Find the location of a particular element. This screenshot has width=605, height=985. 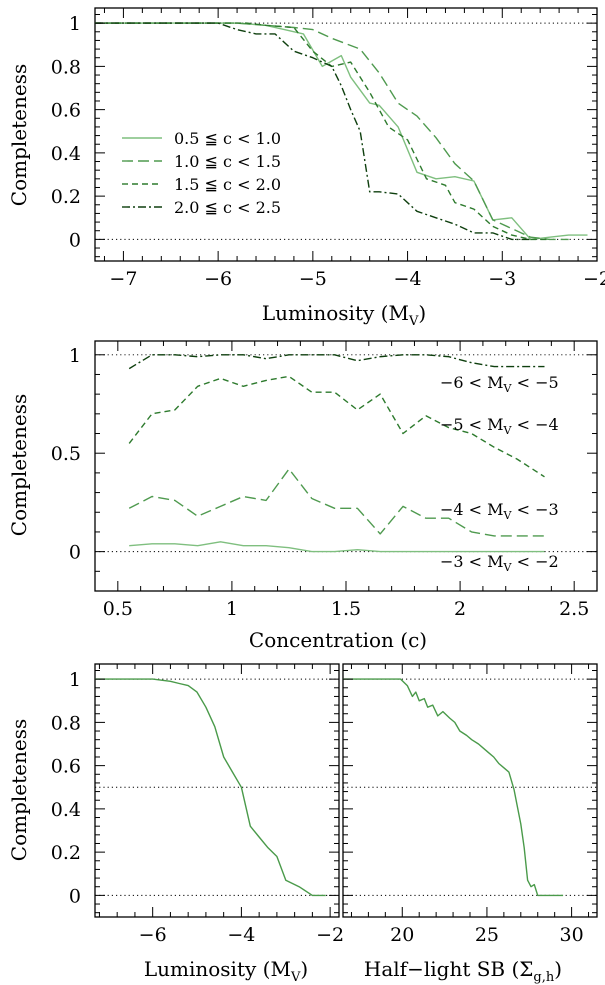

x-tick-label: 25 is located at coordinates (487, 935).